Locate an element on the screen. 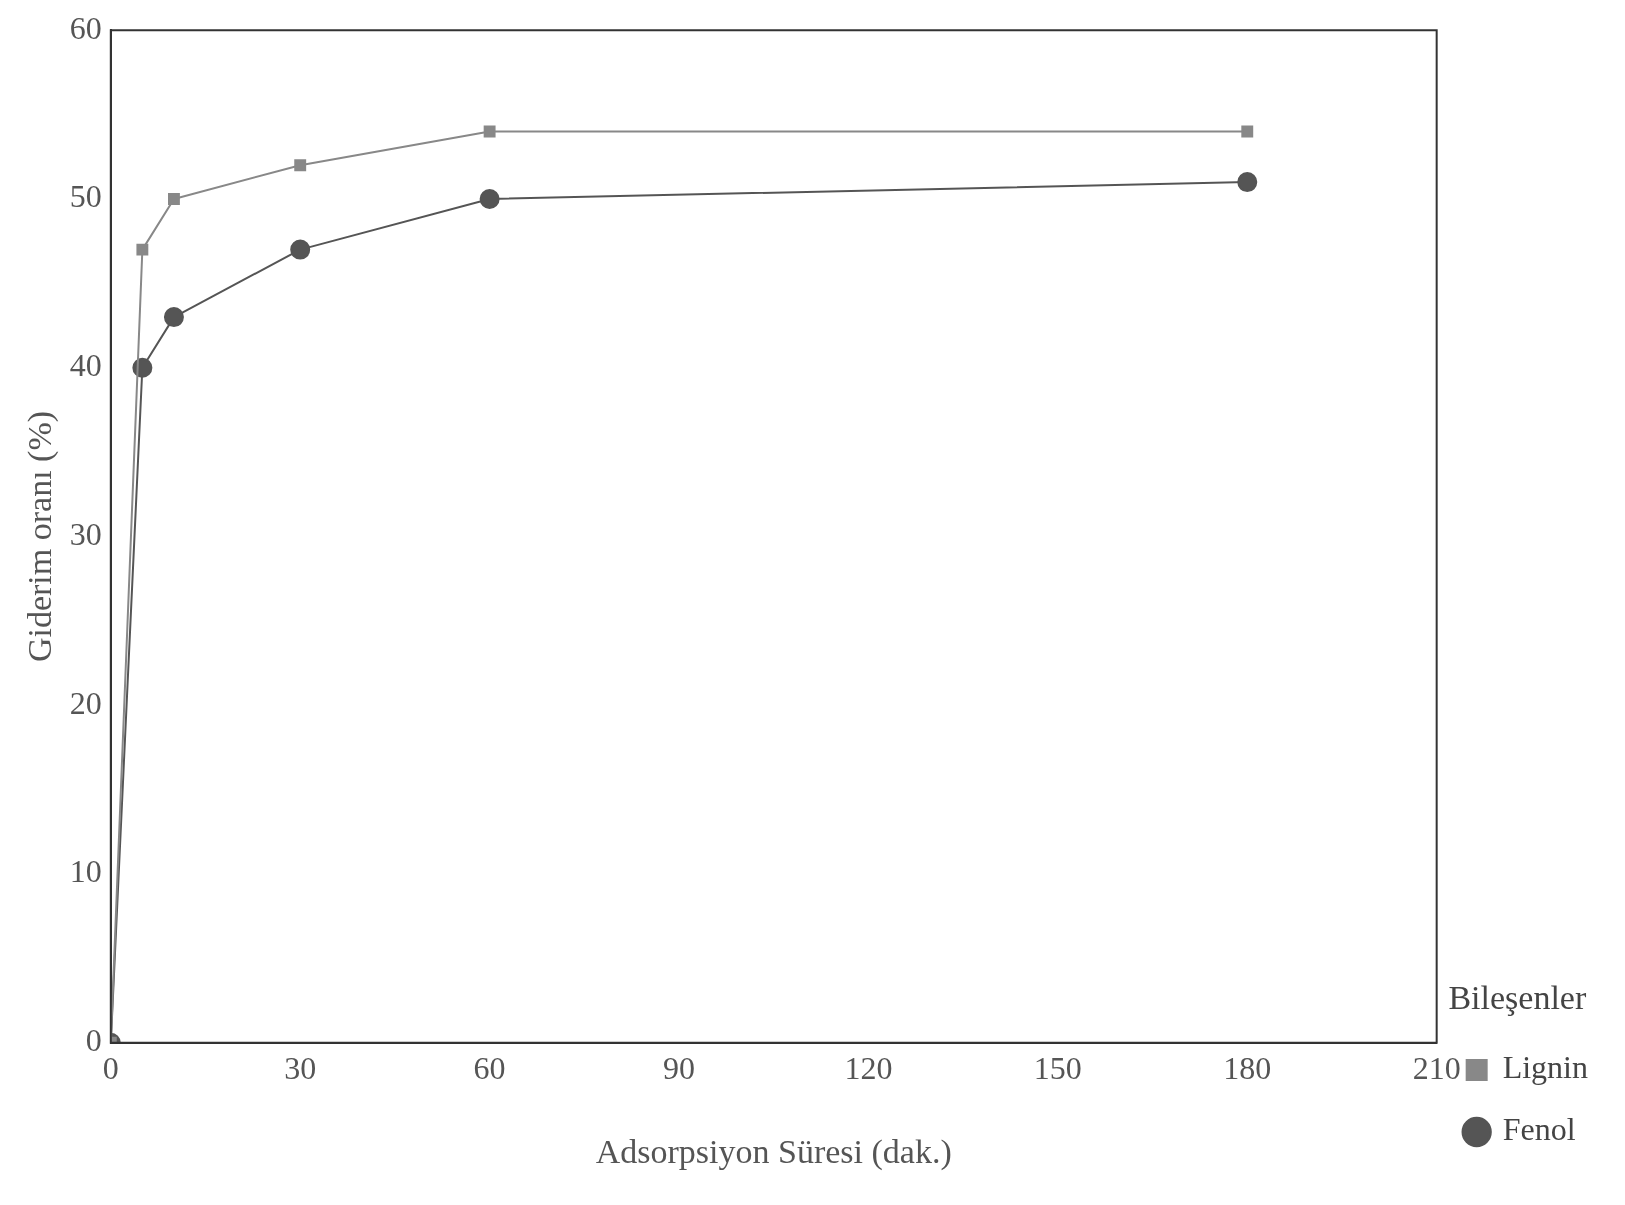 This screenshot has height=1205, width=1625. x-tick-label: 120 is located at coordinates (868, 1068).